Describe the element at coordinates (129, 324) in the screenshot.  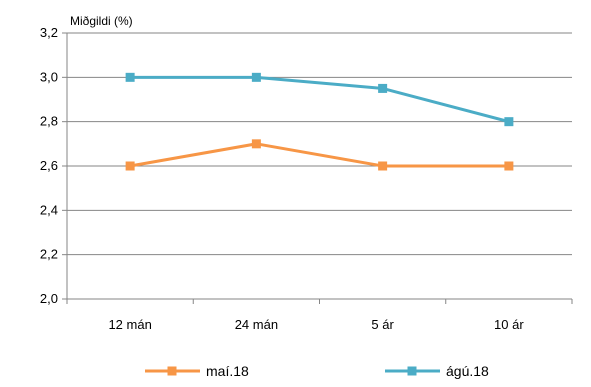
I see `x-tick-label: 12 mán` at that location.